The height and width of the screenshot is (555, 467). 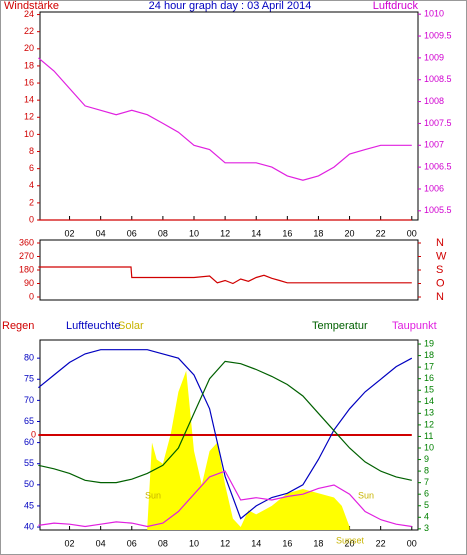 What do you see at coordinates (29, 505) in the screenshot?
I see `y-tick-label: 45` at bounding box center [29, 505].